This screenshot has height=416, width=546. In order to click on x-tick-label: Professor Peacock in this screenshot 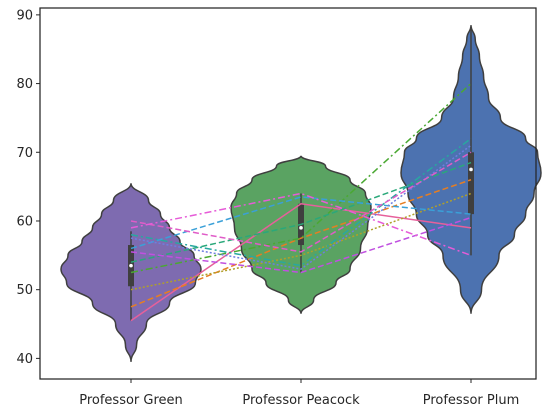, I will do `click(301, 400)`.